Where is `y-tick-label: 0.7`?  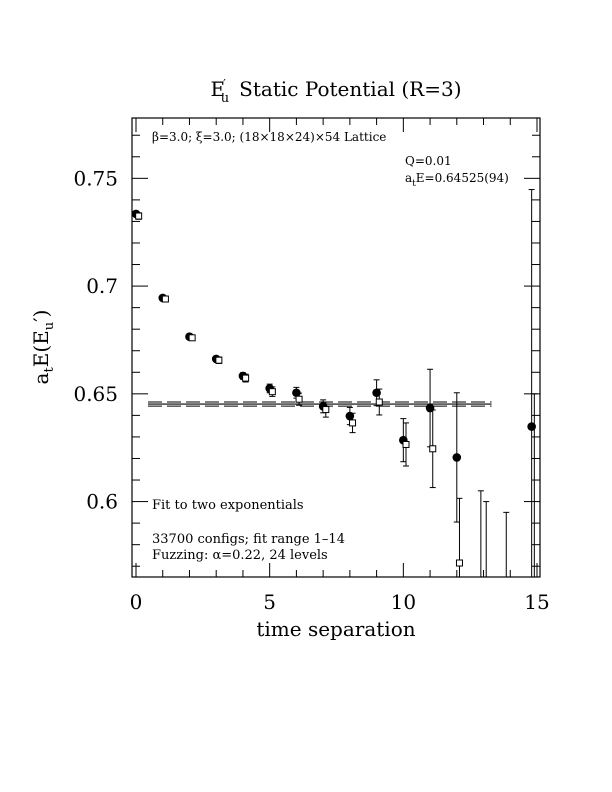 y-tick-label: 0.7 is located at coordinates (102, 286).